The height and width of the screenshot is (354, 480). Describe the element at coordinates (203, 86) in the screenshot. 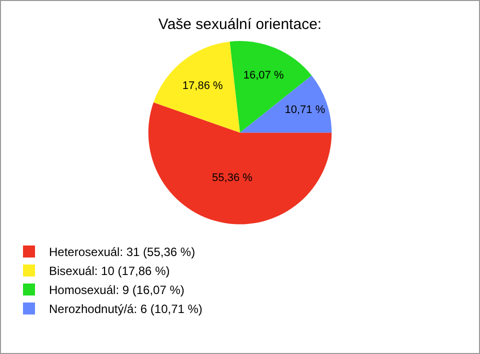

I see `data-label: 17,86 %` at that location.